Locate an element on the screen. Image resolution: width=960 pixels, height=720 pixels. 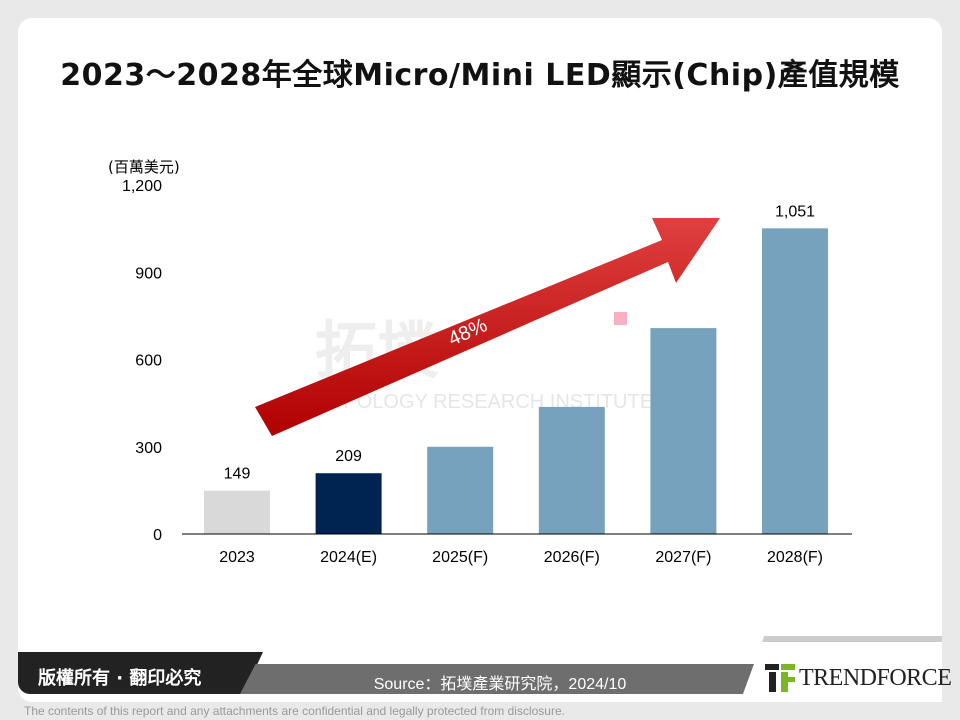
bar-2027(F) is located at coordinates (683, 431).